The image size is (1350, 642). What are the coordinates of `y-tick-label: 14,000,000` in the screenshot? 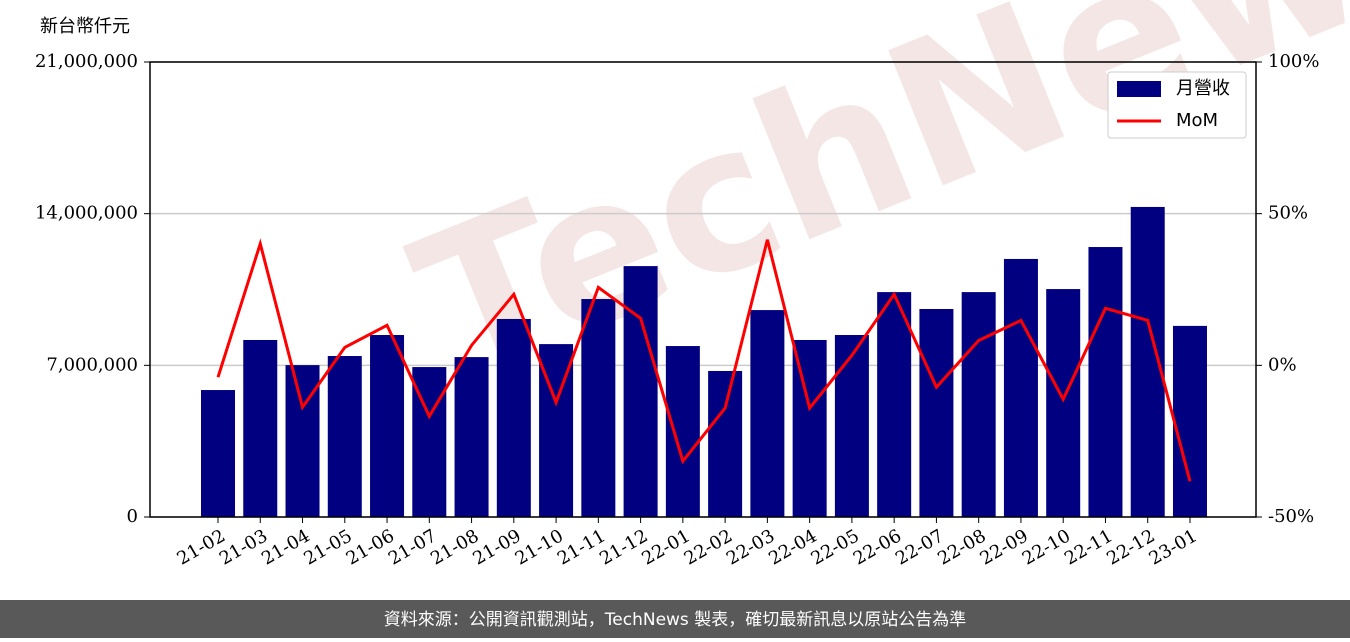 It's located at (86, 213).